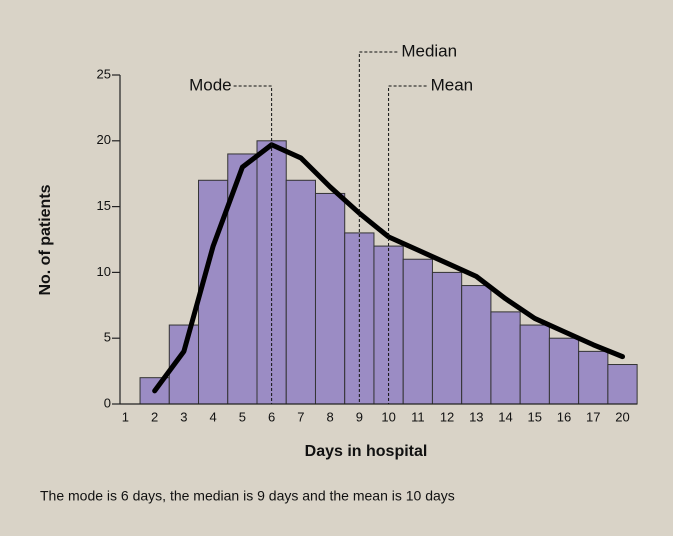 The height and width of the screenshot is (536, 673). Describe the element at coordinates (107, 337) in the screenshot. I see `y-tick-label: 5` at that location.